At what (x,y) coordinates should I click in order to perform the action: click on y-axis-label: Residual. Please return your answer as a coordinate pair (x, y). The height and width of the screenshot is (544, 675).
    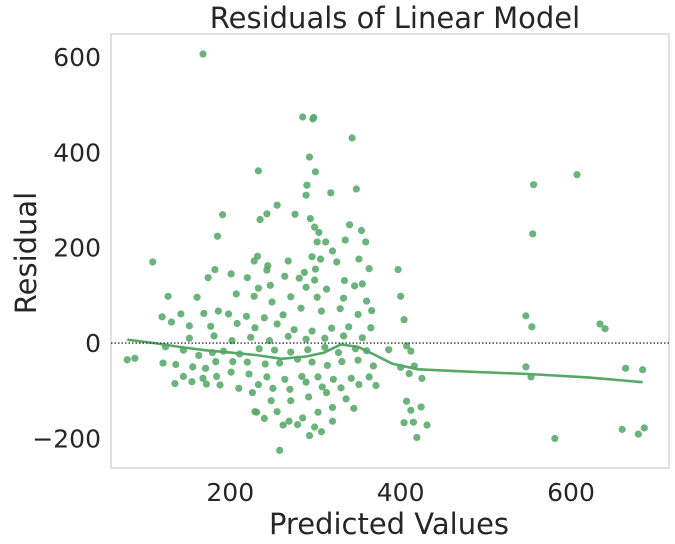
    Looking at the image, I should click on (26, 253).